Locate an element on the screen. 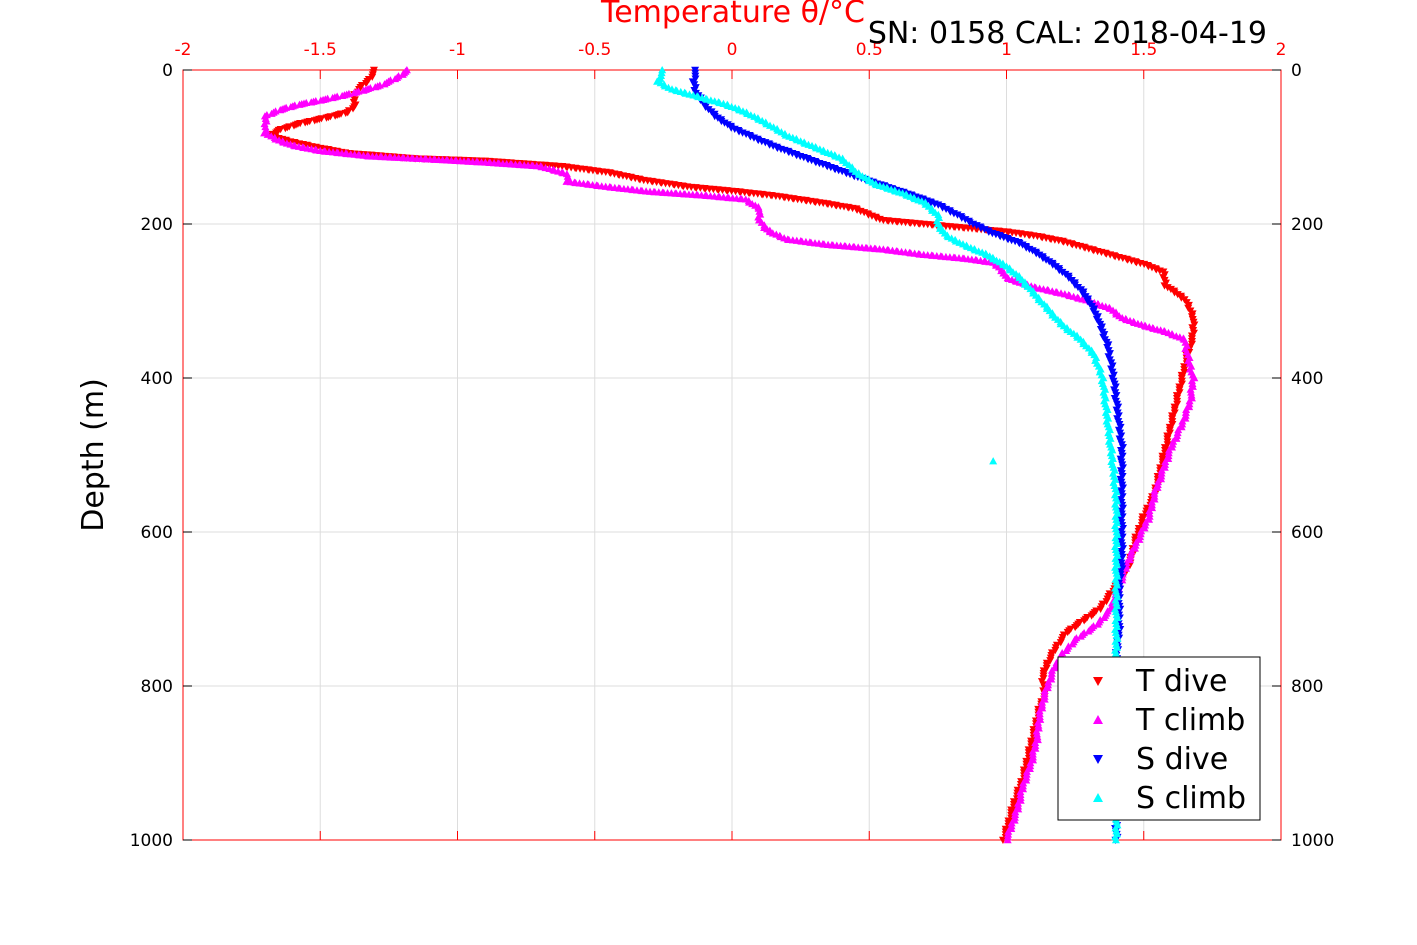 The height and width of the screenshot is (945, 1417). y-tick-label-left: 1000 is located at coordinates (151, 841).